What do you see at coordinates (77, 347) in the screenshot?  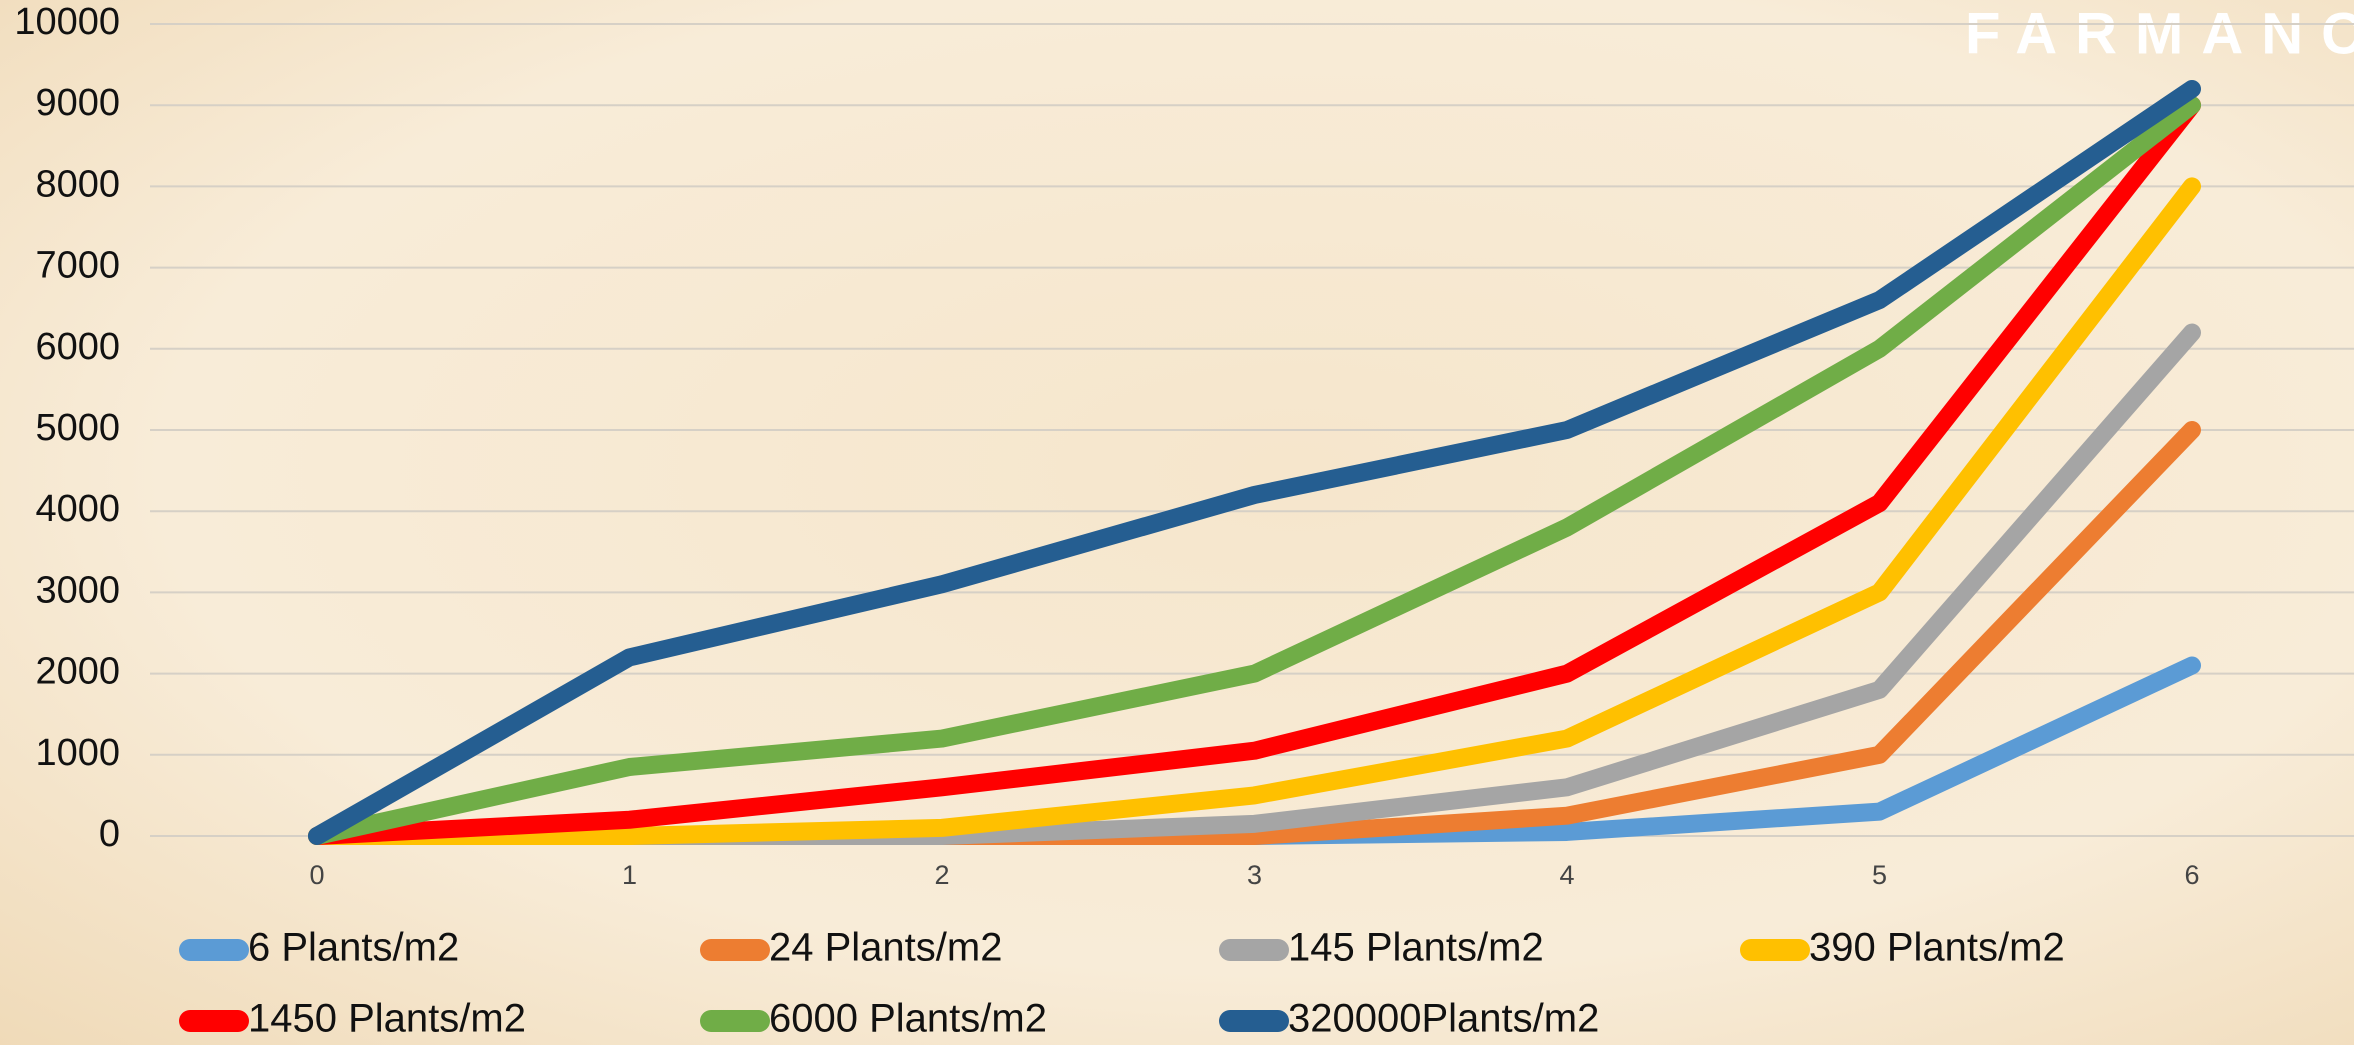 I see `y-tick-label: 6000` at bounding box center [77, 347].